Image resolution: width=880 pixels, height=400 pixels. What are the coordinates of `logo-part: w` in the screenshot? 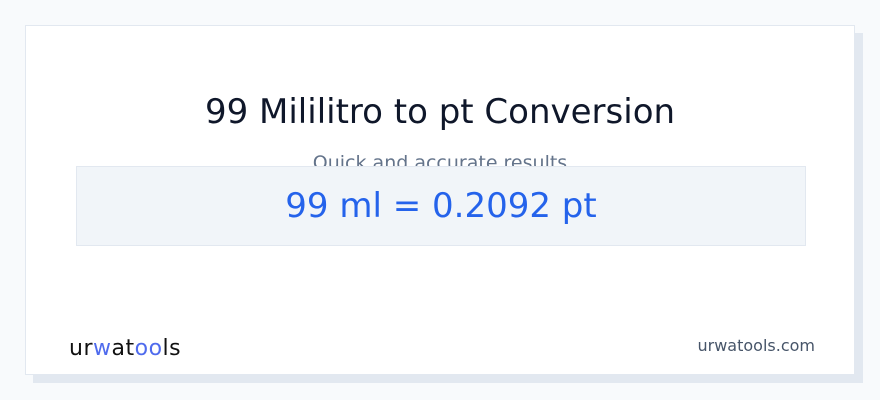 It's located at (102, 348).